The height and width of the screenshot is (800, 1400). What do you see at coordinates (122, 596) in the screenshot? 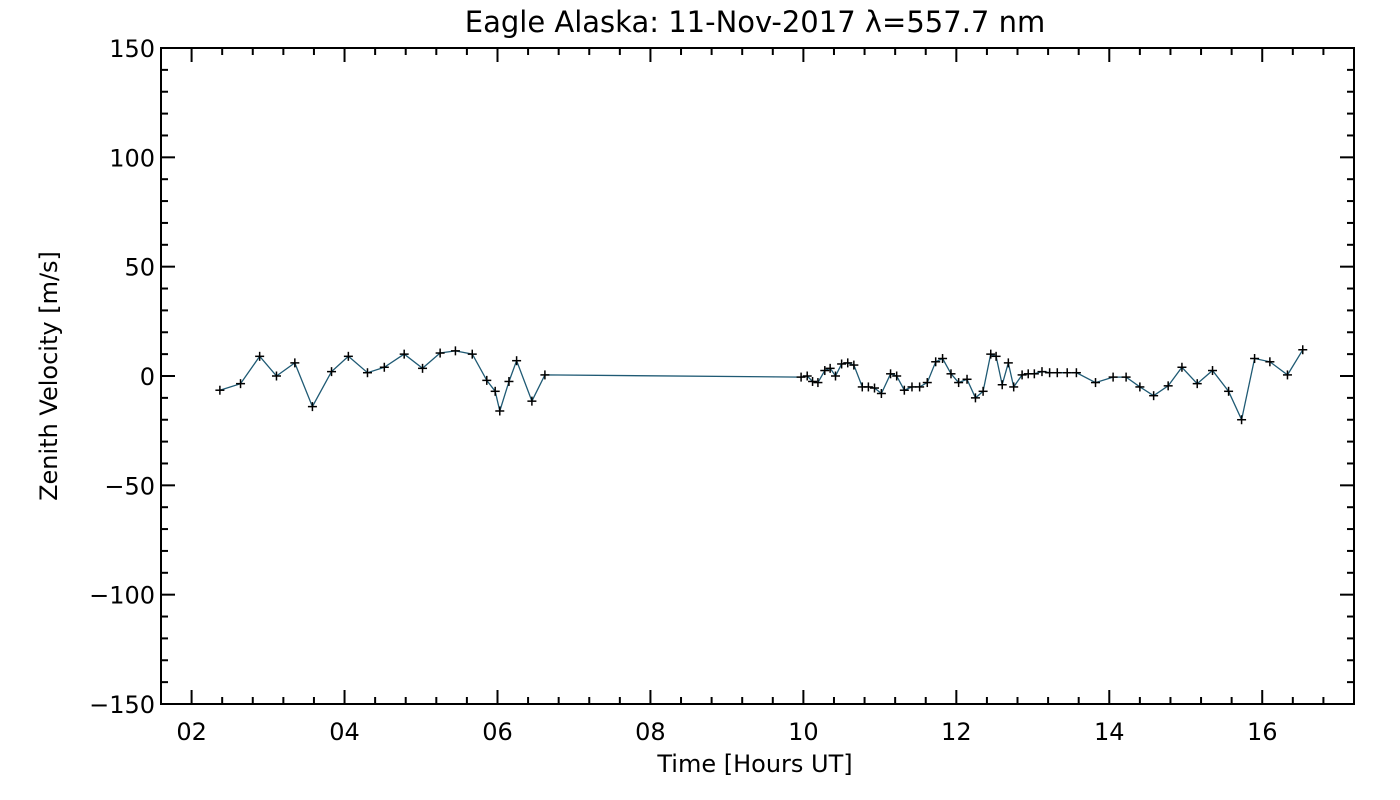
I see `y-tick-label: −100` at bounding box center [122, 596].